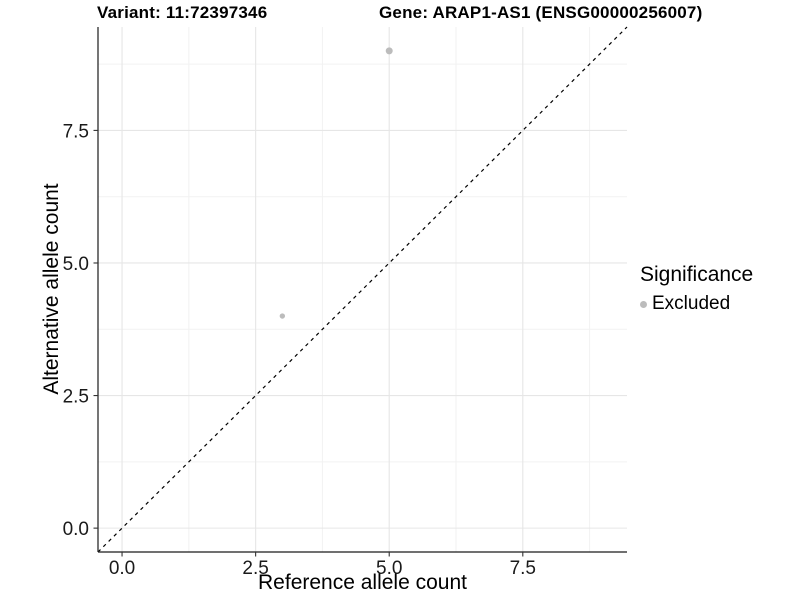 This screenshot has width=800, height=600. What do you see at coordinates (696, 289) in the screenshot?
I see `legend: Significance Excluded` at bounding box center [696, 289].